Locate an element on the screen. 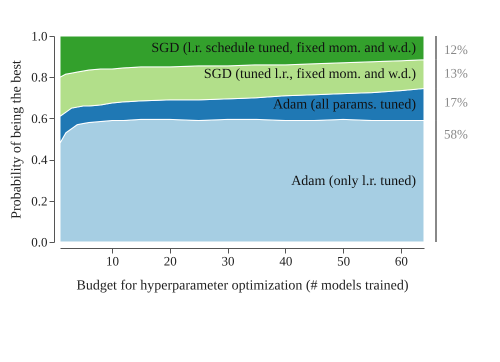 The width and height of the screenshot is (500, 362). y-tick-label: 0.2 is located at coordinates (39, 200).